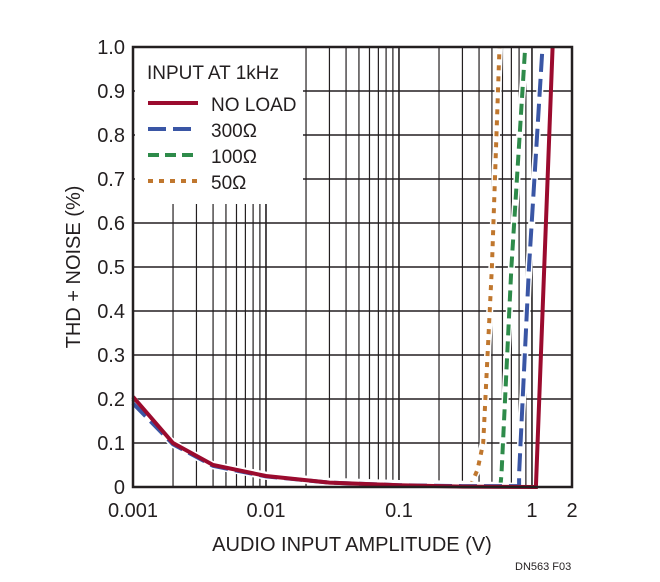  What do you see at coordinates (111, 92) in the screenshot?
I see `y-tick-label: 0.9` at bounding box center [111, 92].